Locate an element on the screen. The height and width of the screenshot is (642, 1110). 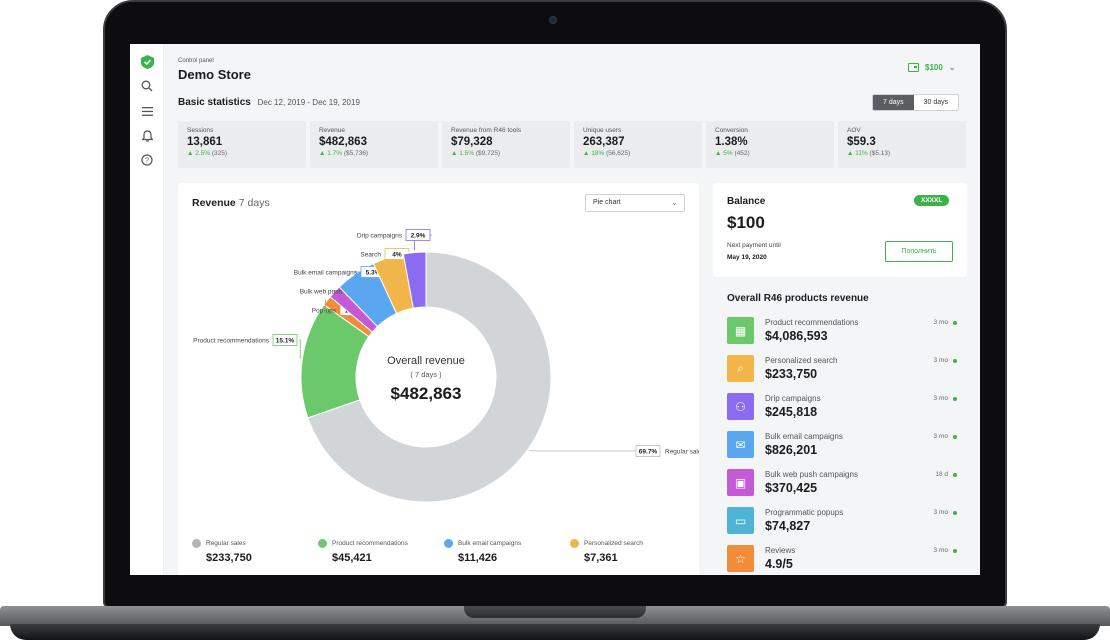
kpi-change-abs: ($5,736) is located at coordinates (356, 153).